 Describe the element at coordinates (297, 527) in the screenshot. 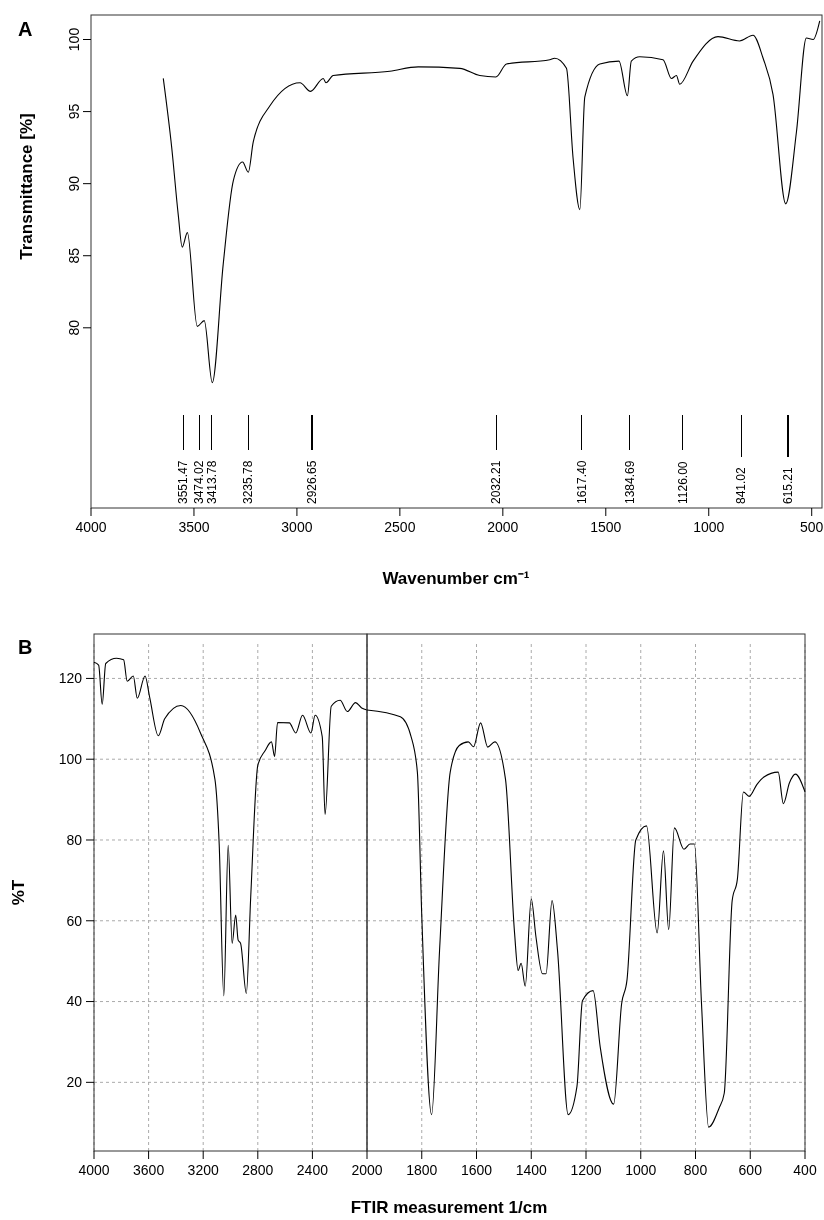

I see `x-tick-label: 3000` at that location.